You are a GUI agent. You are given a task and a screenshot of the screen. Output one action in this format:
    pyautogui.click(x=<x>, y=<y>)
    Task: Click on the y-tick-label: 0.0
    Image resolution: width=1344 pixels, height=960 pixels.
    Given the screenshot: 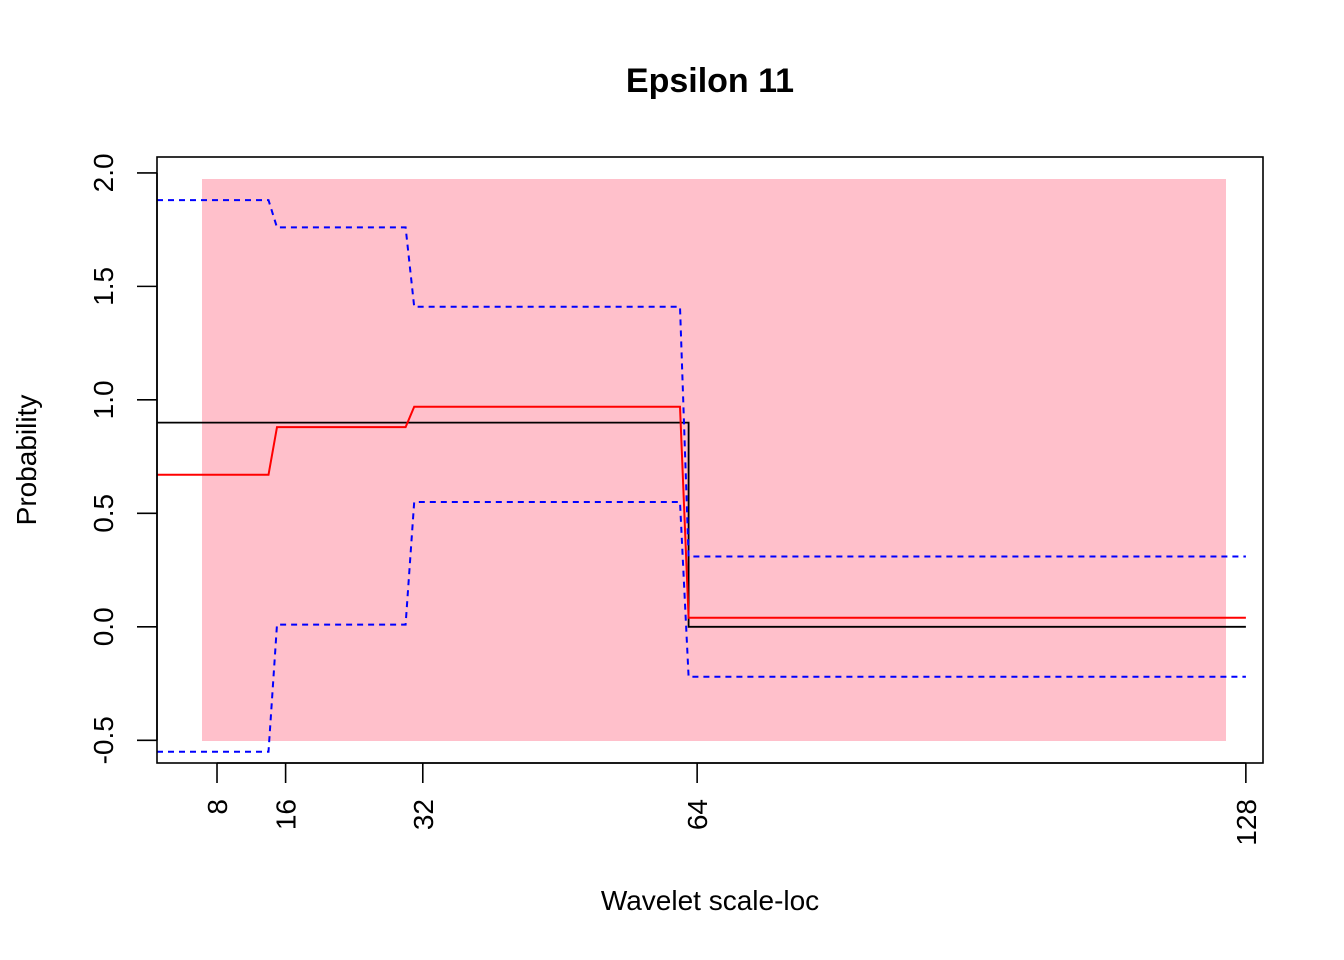 What is the action you would take?
    pyautogui.click(x=103, y=626)
    